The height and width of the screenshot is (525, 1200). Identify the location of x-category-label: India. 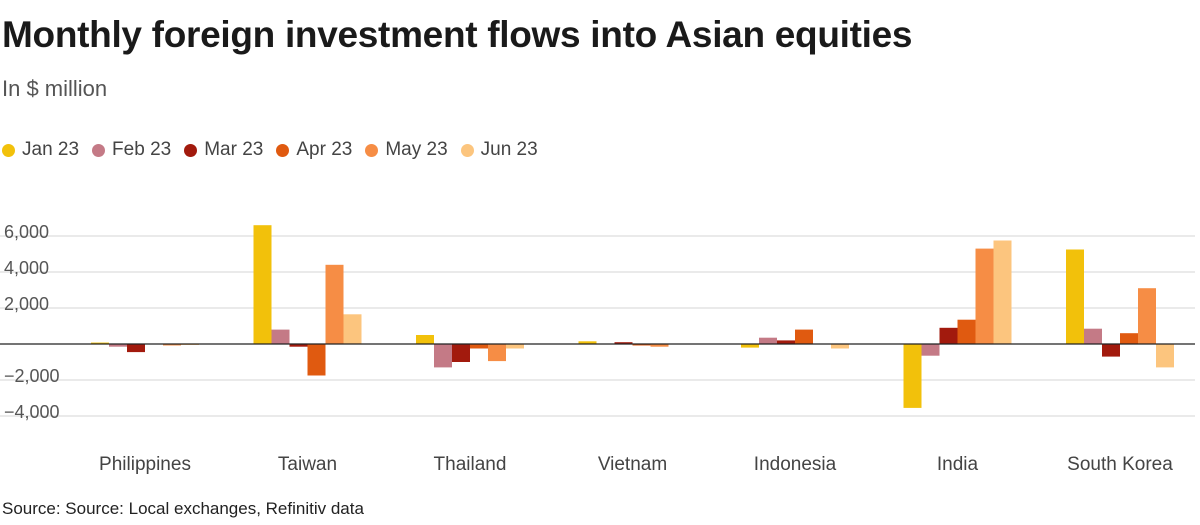
(958, 464).